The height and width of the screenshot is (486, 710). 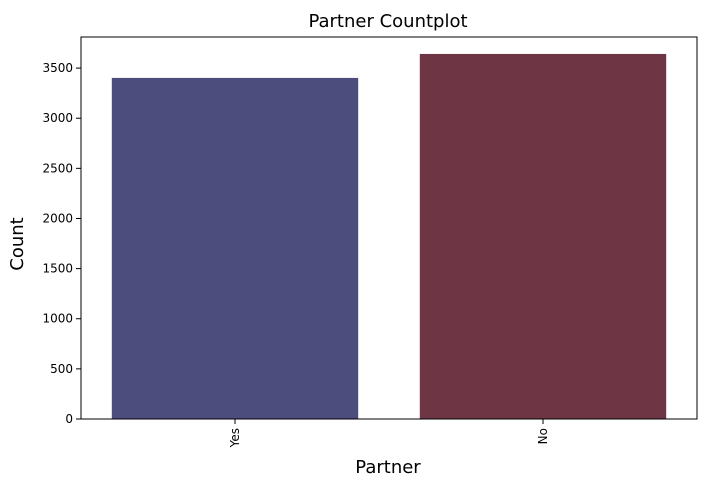 I want to click on y-tick-label: 0, so click(x=69, y=419).